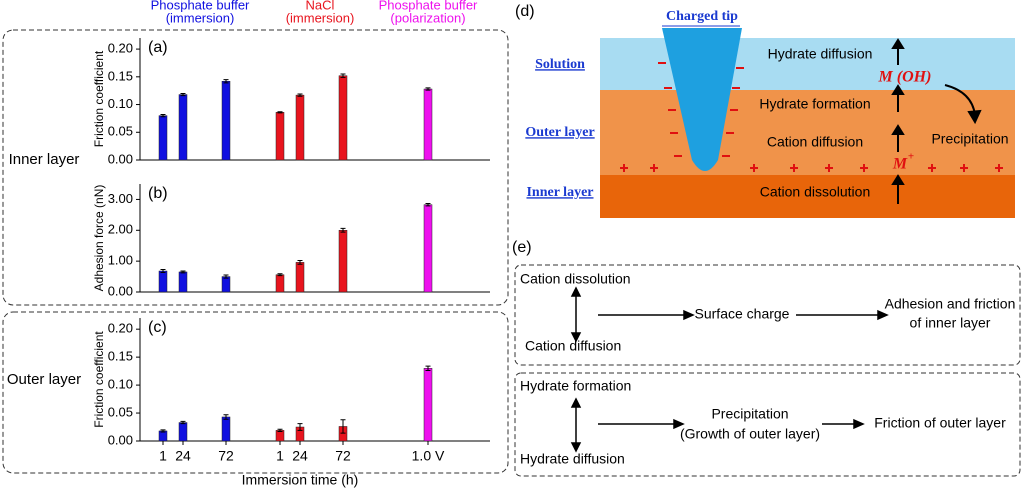 Image resolution: width=1024 pixels, height=489 pixels. I want to click on group-label: (polarization), so click(427, 17).